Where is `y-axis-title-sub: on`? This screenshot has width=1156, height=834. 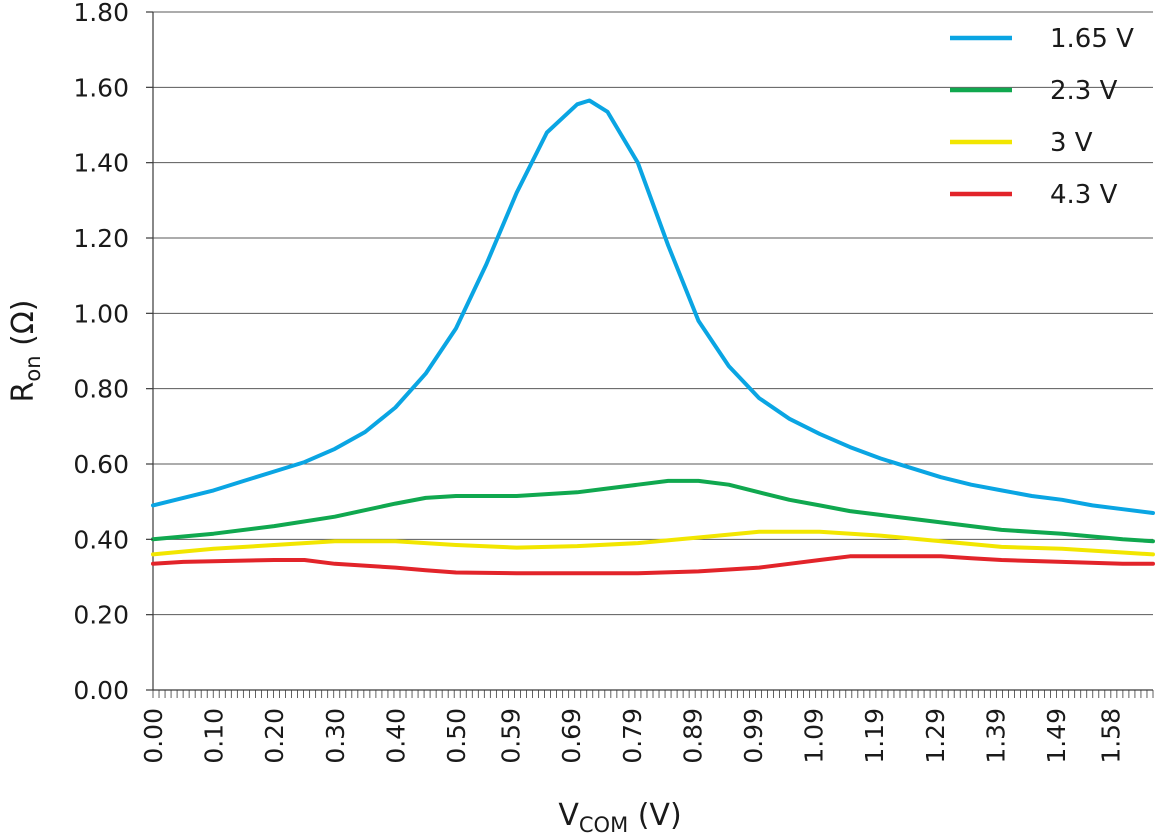
y-axis-title-sub: on is located at coordinates (33, 368).